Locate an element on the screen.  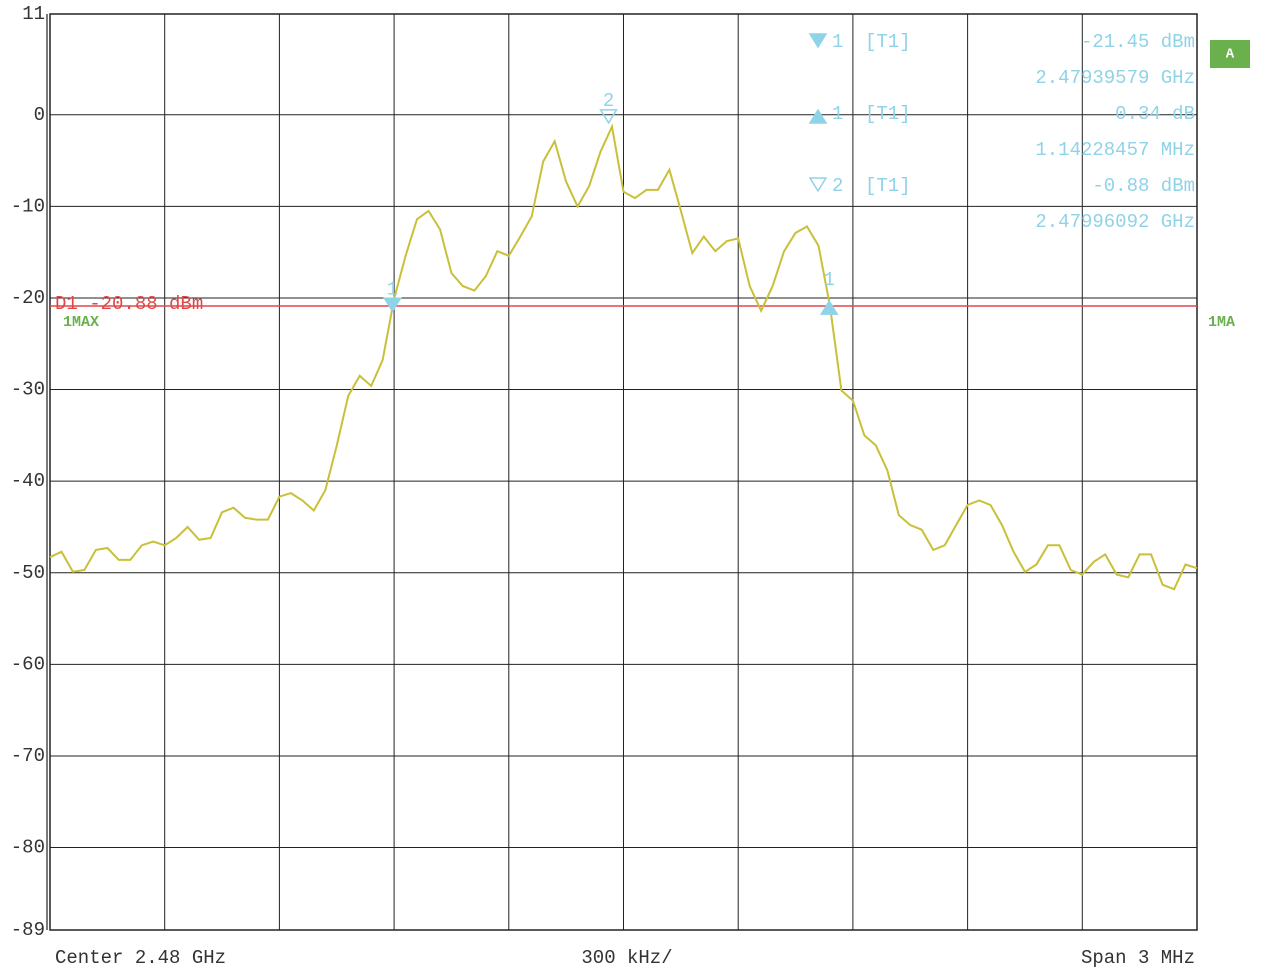
table-x: 1.14228457 MHz is located at coordinates (1115, 150).